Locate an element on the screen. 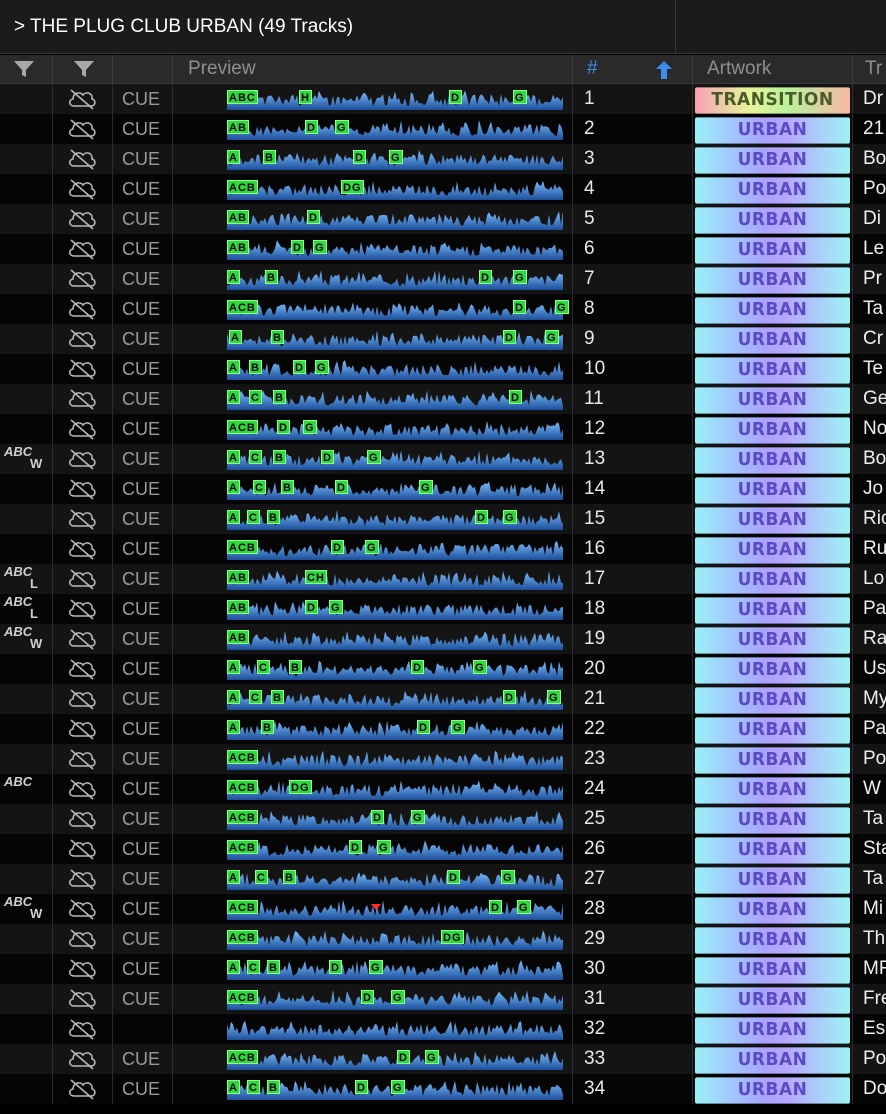  waveform-preview: ACB is located at coordinates (373, 759).